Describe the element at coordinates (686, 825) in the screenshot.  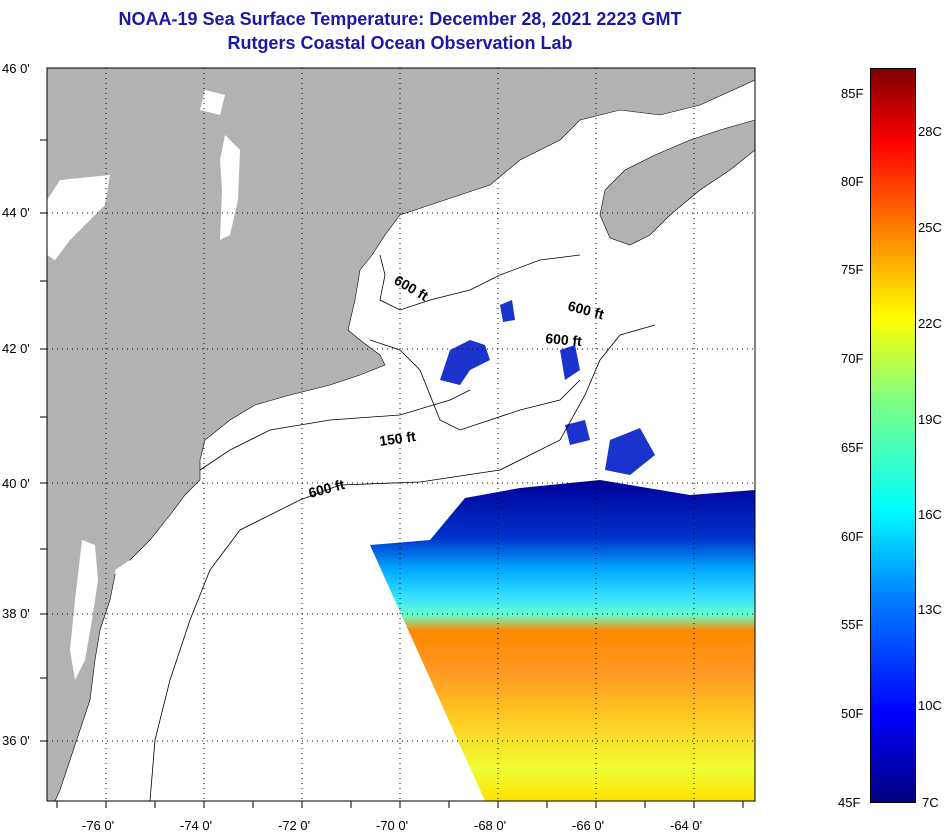
I see `longitude-label: -64 0'` at that location.